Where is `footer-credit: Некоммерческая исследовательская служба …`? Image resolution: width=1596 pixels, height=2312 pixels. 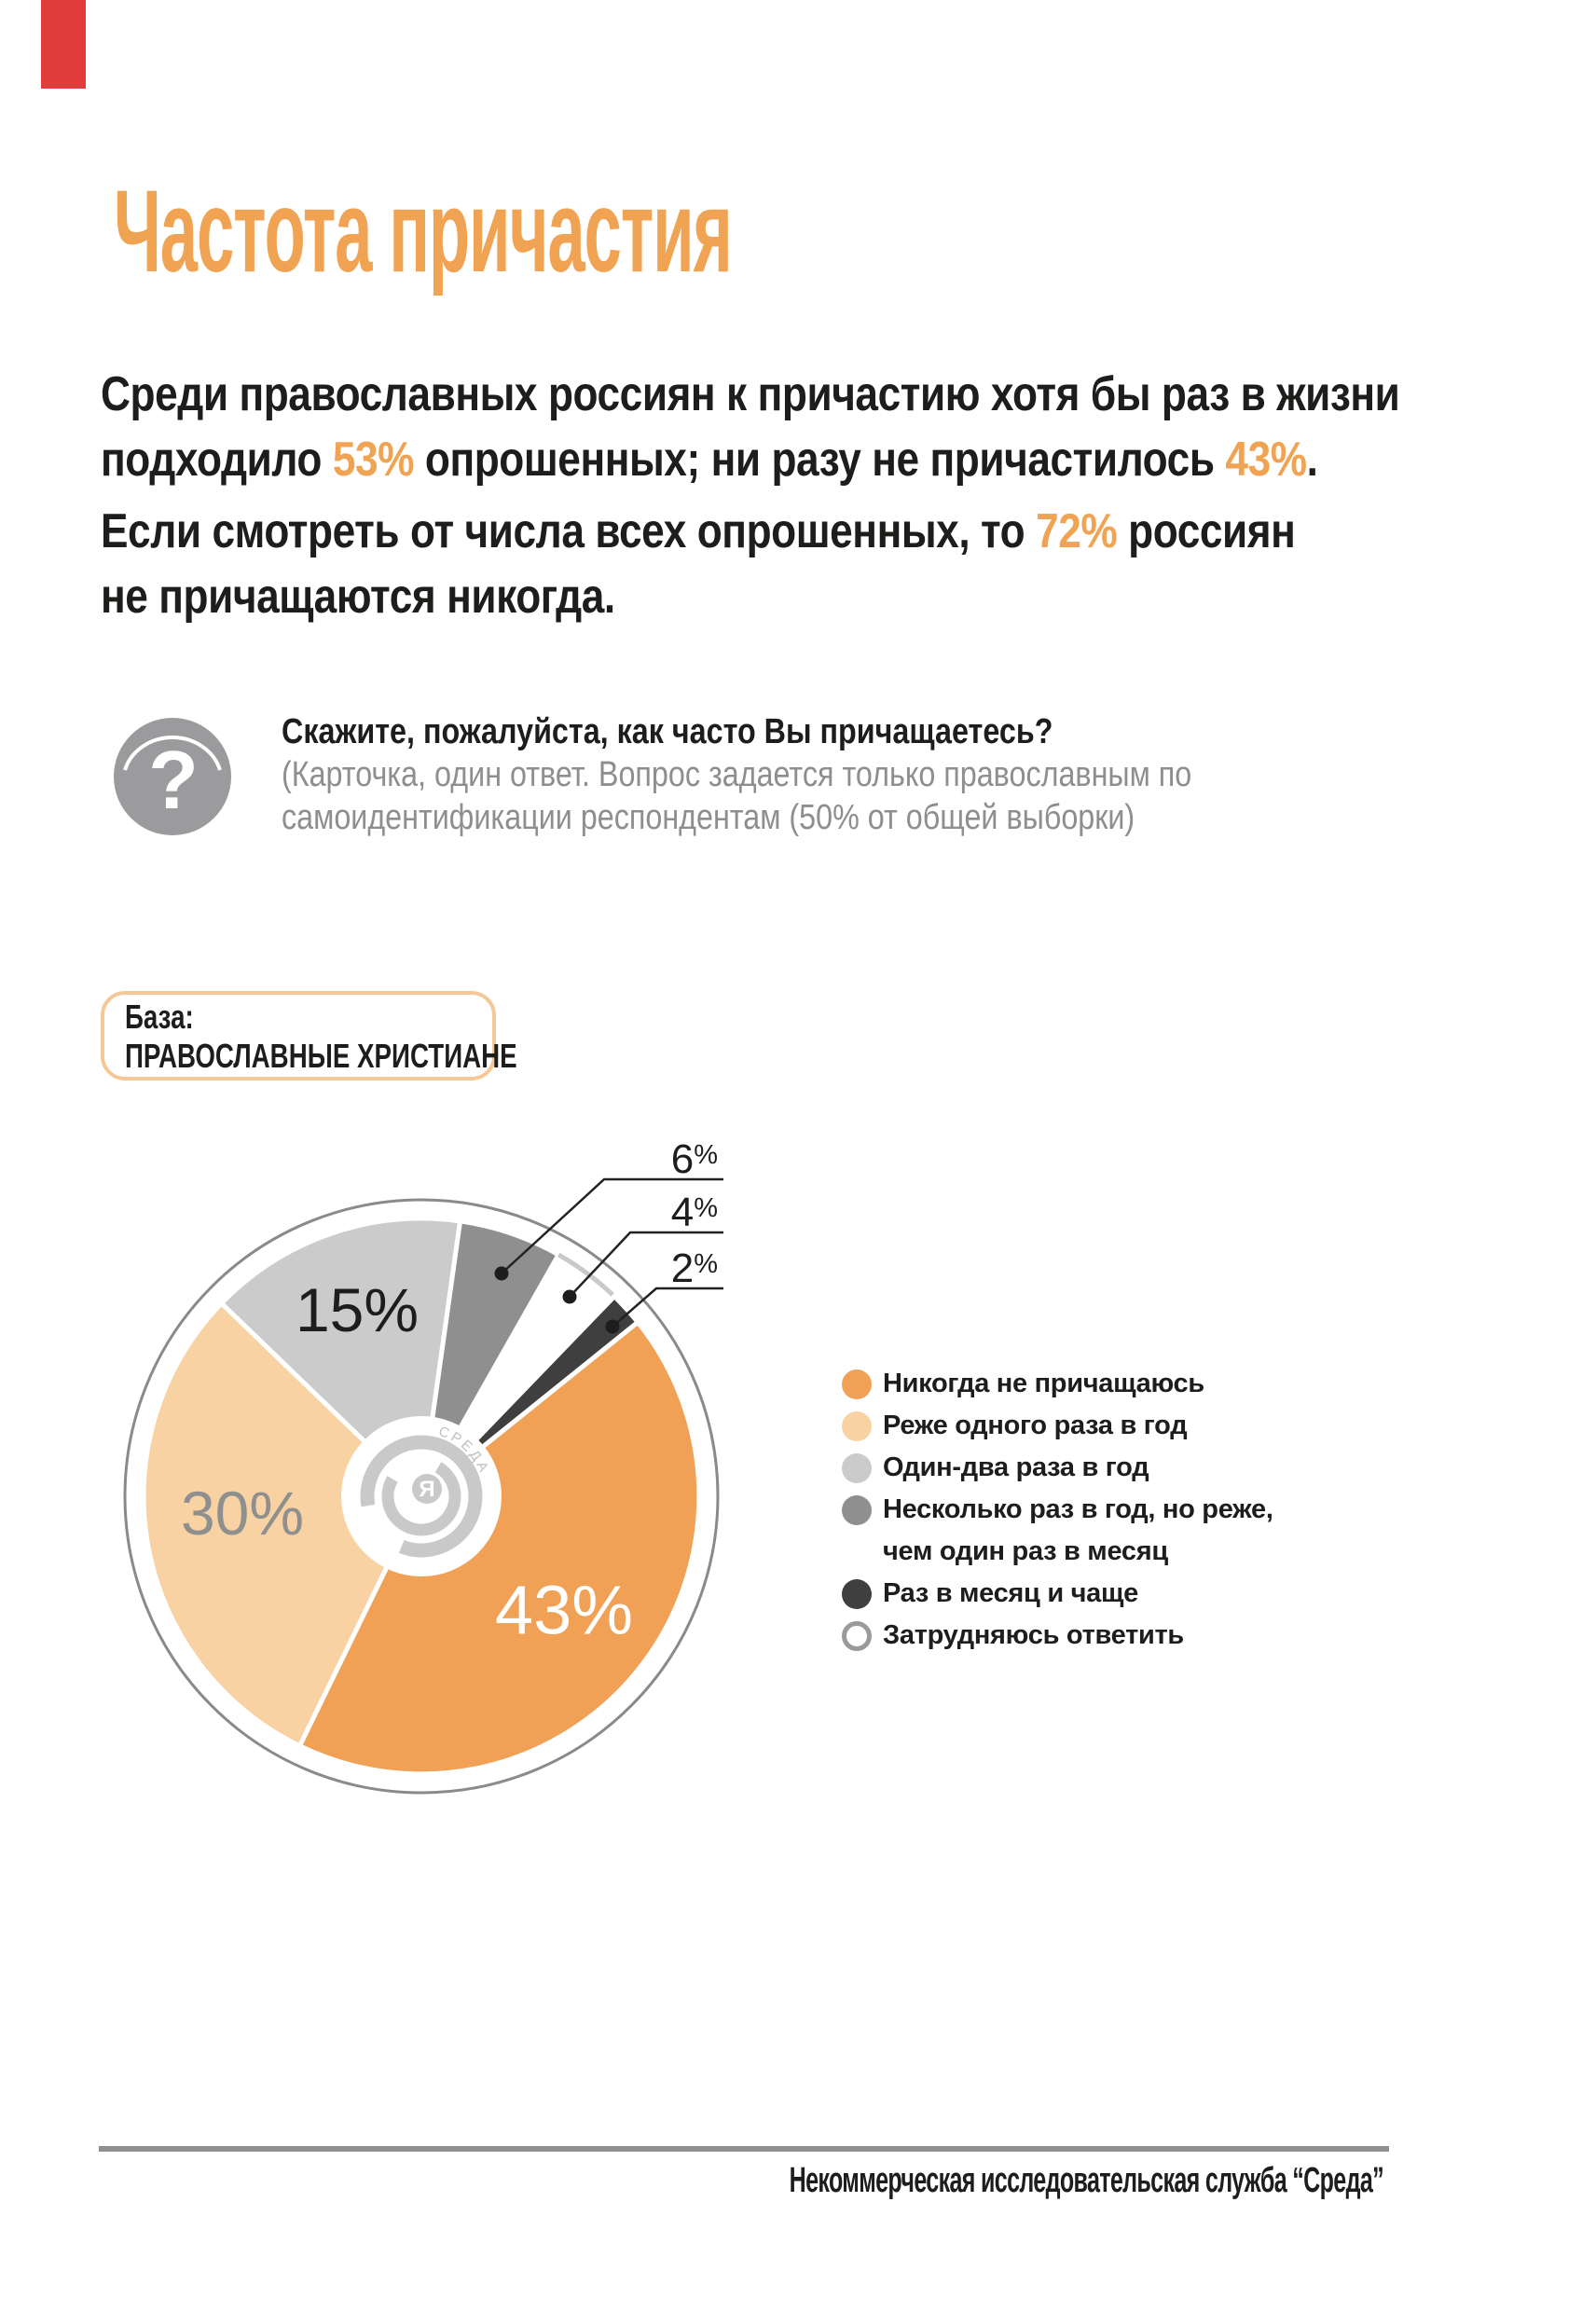 footer-credit: Некоммерческая исследовательская служба … is located at coordinates (1086, 2180).